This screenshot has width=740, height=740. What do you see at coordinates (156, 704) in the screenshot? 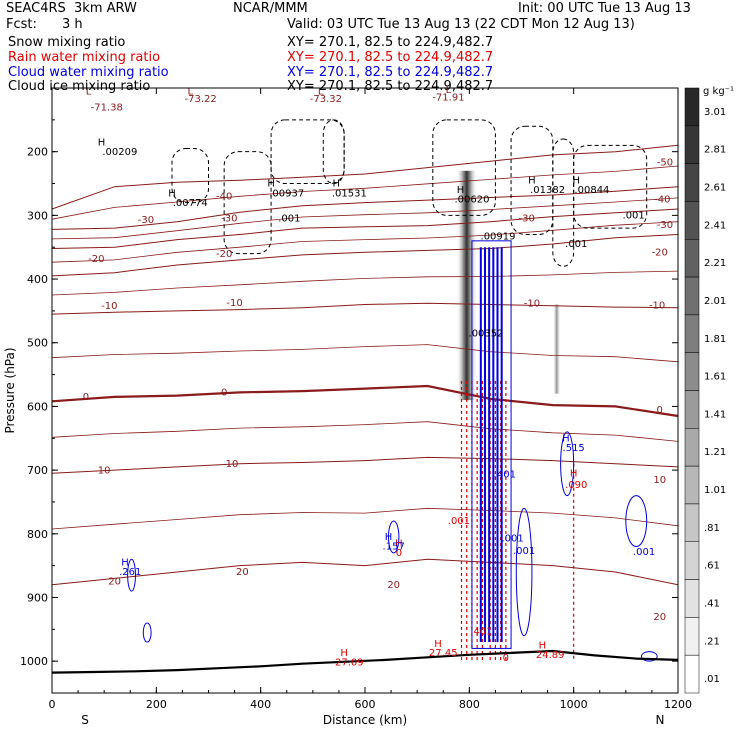
I see `x-tick-label: 200` at bounding box center [156, 704].